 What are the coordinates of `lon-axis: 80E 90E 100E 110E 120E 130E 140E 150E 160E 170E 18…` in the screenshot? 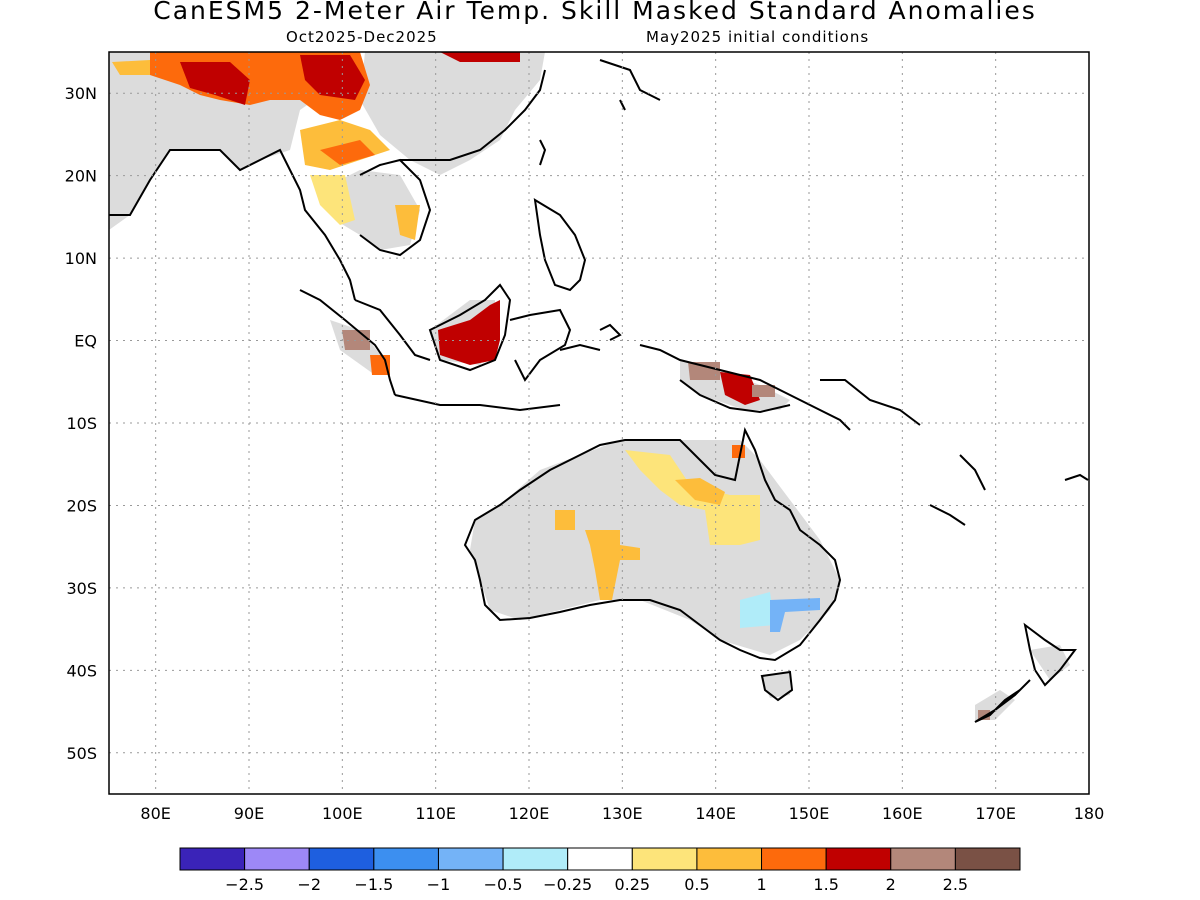 It's located at (622, 813).